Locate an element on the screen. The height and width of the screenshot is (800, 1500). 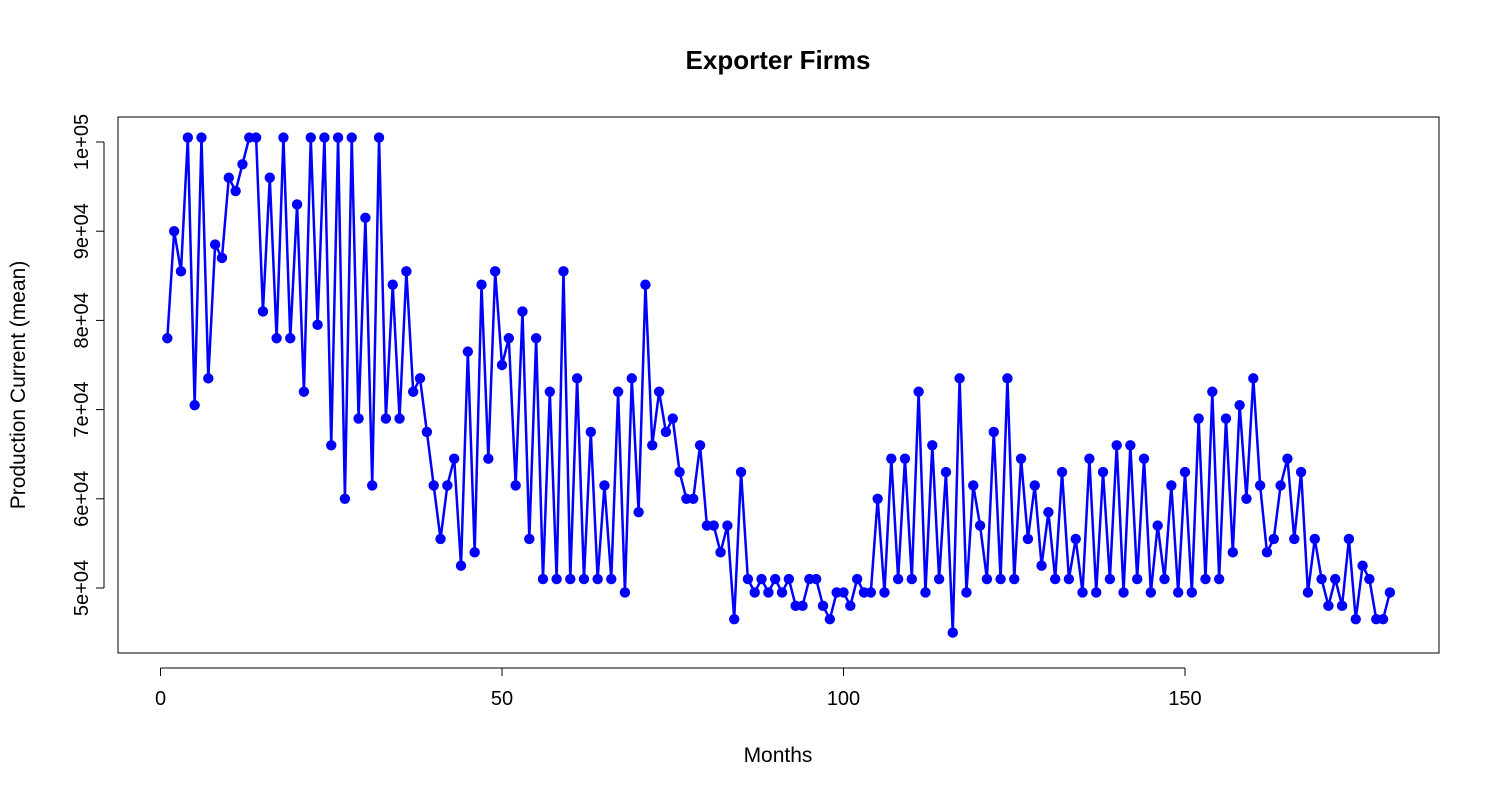
y-tick-label: 9e+04 is located at coordinates (82, 231).